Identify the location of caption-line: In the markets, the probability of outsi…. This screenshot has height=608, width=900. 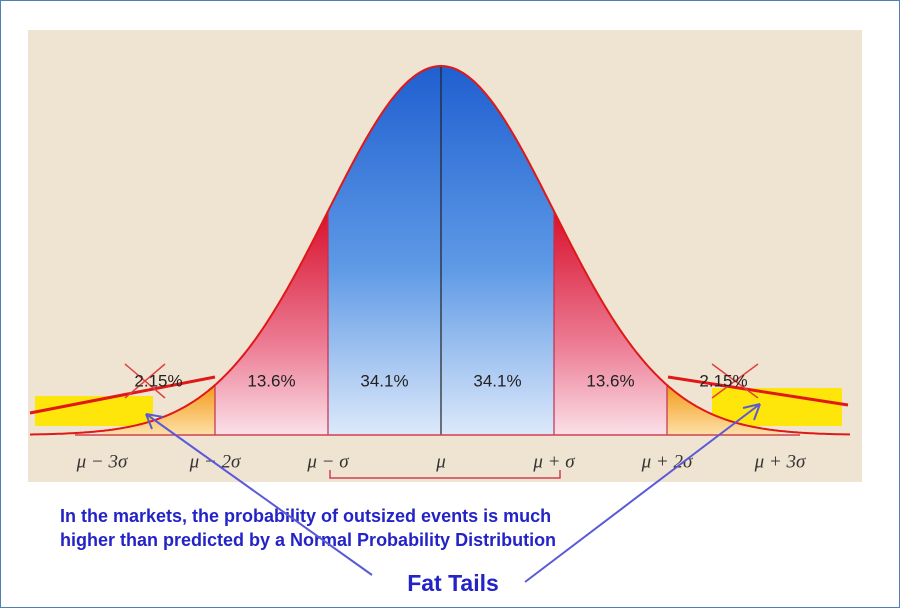
(305, 516).